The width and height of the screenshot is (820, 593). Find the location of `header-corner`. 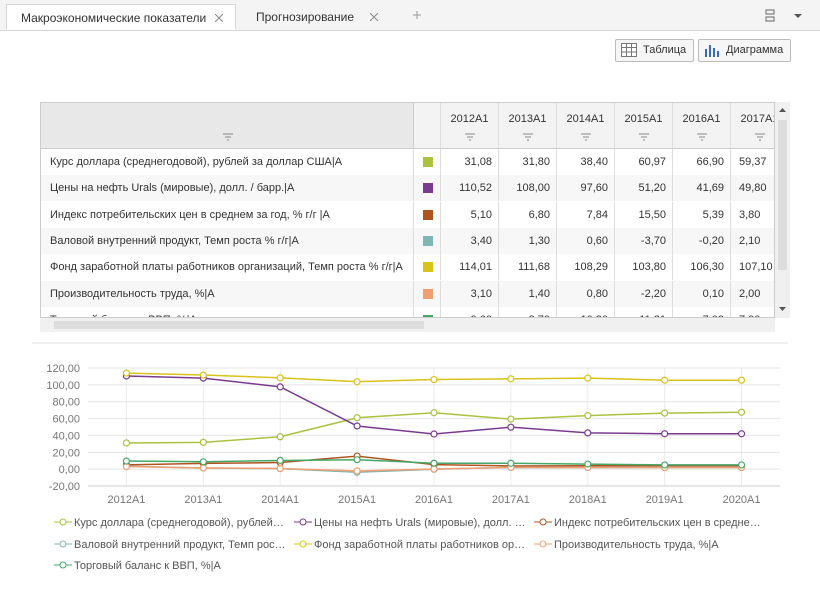

header-corner is located at coordinates (227, 126).